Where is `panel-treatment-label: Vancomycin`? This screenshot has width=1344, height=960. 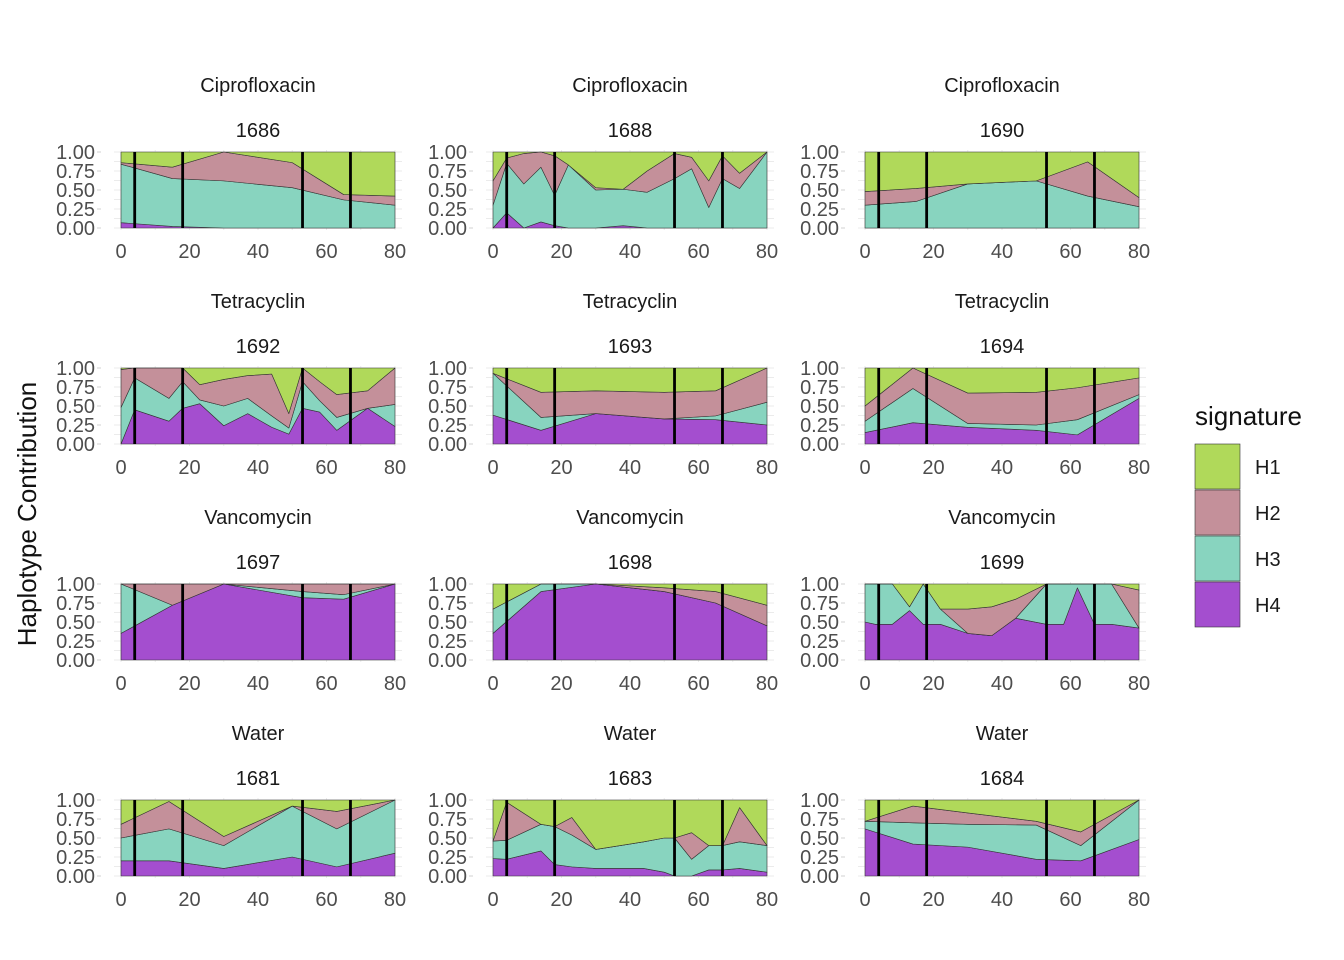
panel-treatment-label: Vancomycin is located at coordinates (629, 518).